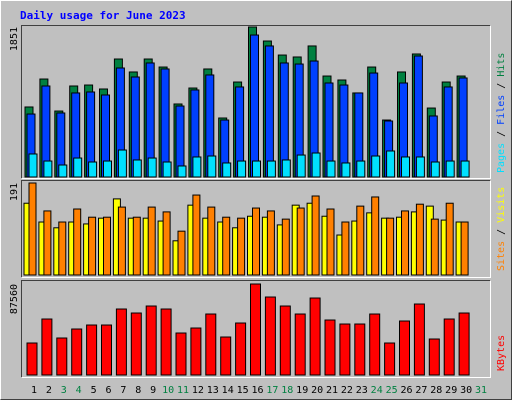 The width and height of the screenshot is (512, 400). Describe the element at coordinates (392, 390) in the screenshot. I see `x-tick-label: 25` at that location.